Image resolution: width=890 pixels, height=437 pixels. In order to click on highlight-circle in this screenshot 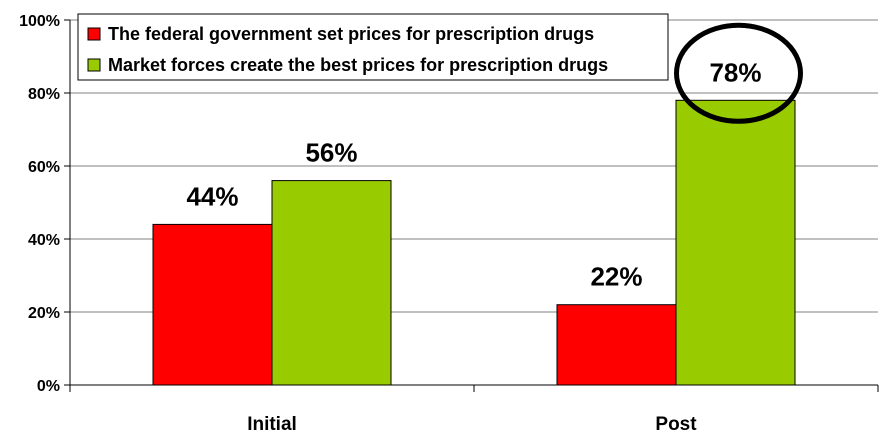, I will do `click(738, 73)`.